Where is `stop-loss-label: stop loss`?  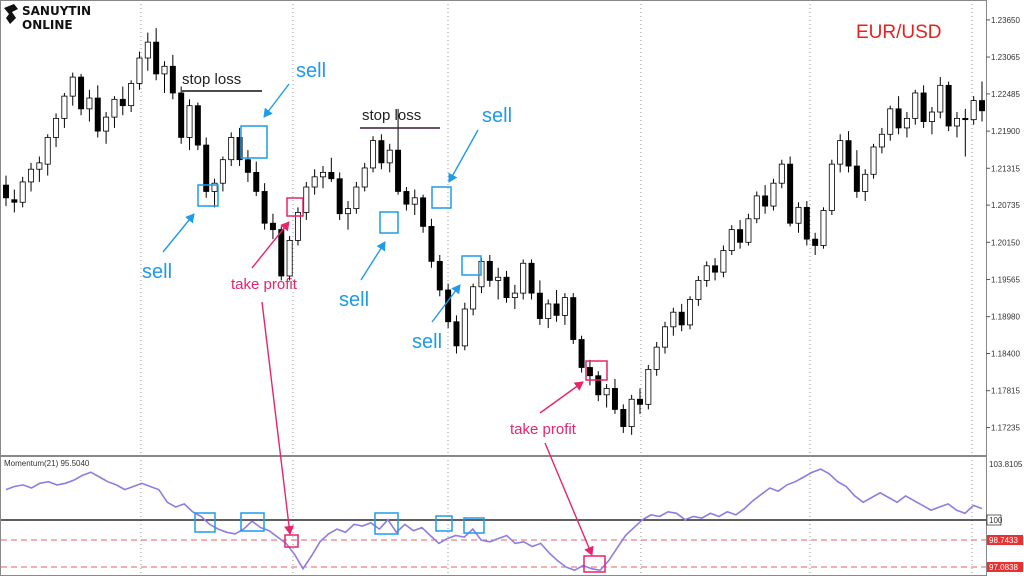
stop-loss-label: stop loss is located at coordinates (391, 115).